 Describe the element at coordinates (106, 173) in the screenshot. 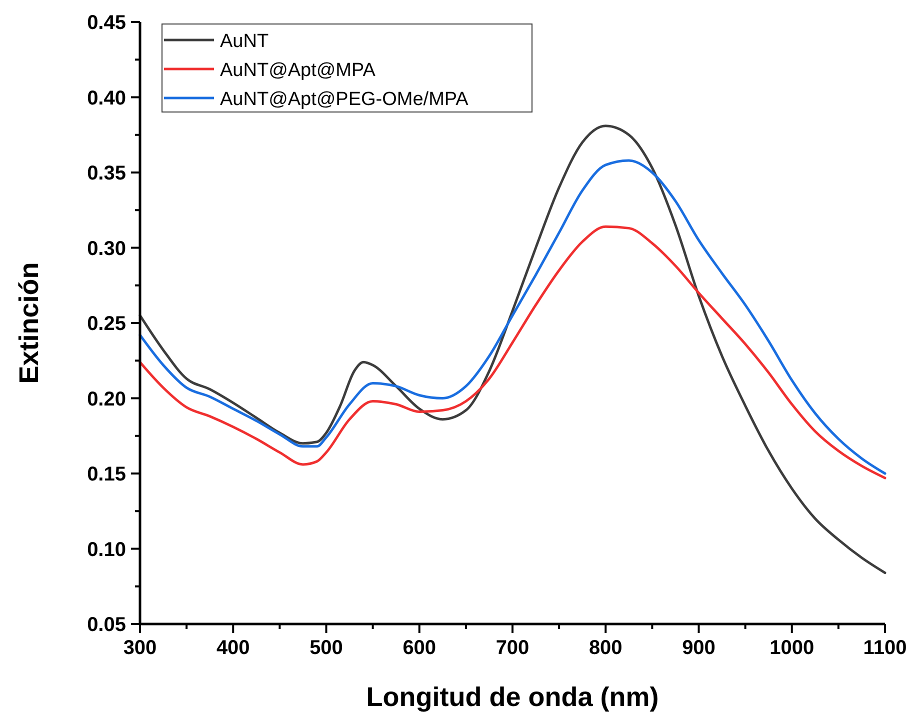

I see `y-tick-label: 0.35` at that location.